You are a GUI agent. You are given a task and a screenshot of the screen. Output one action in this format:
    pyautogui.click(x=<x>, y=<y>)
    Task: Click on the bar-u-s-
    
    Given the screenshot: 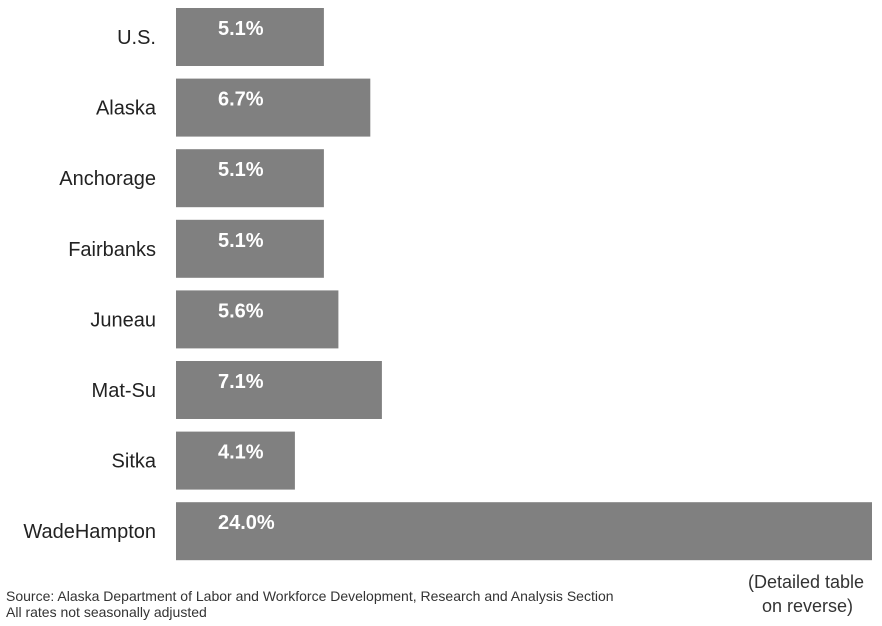 What is the action you would take?
    pyautogui.click(x=250, y=37)
    